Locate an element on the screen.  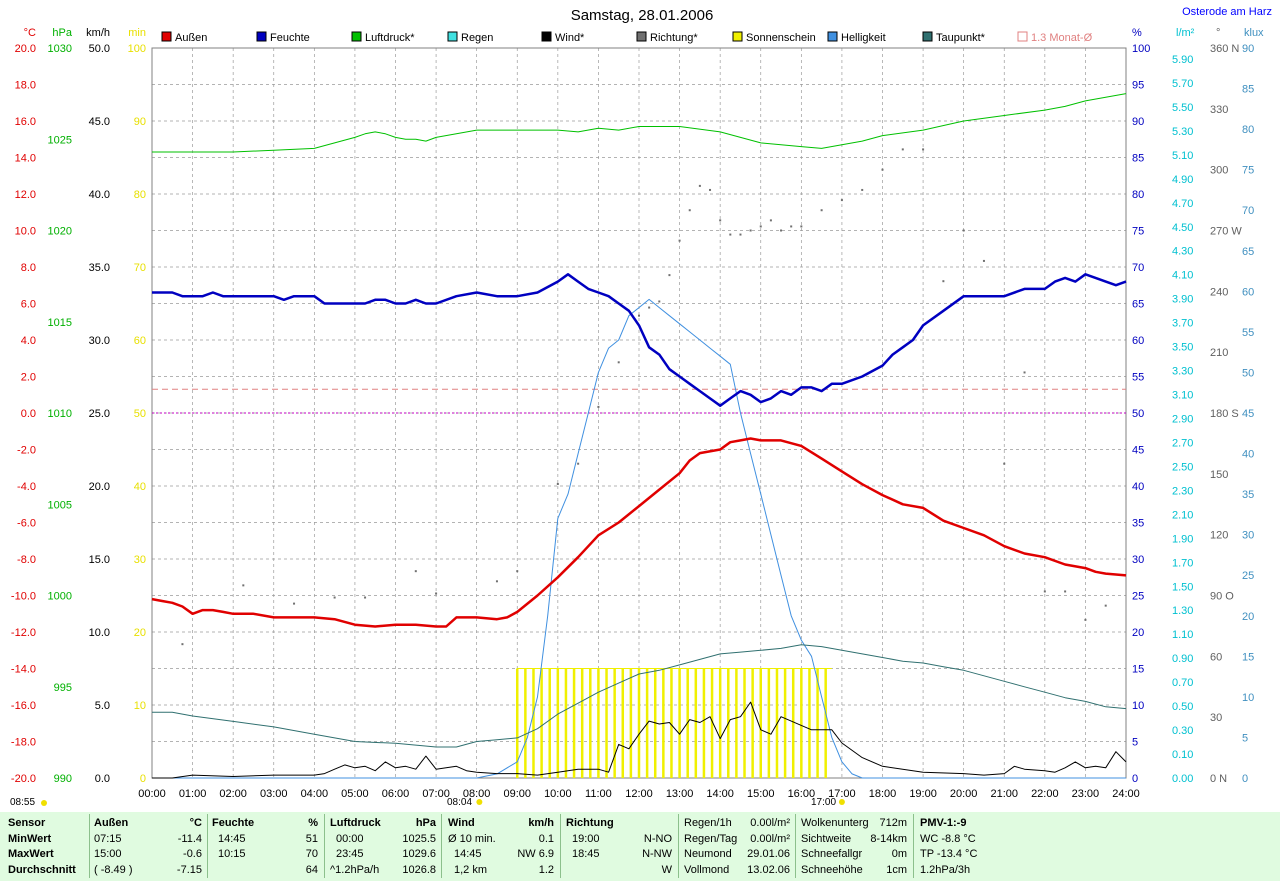
left-axis-tick: -10.0 is located at coordinates (23, 597).